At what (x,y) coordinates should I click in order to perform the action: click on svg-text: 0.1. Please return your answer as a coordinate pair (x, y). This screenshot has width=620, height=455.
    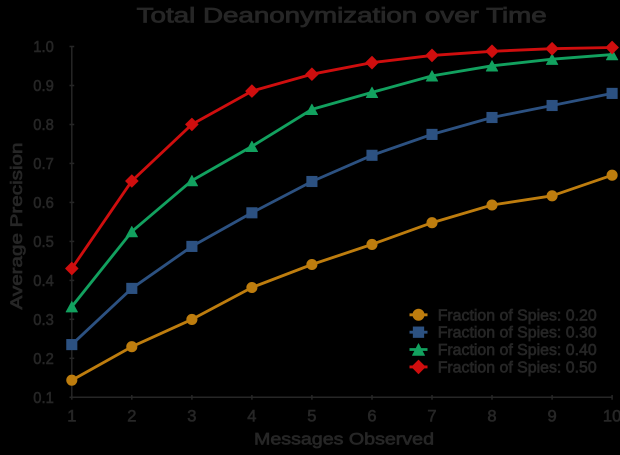
    Looking at the image, I should click on (43, 398).